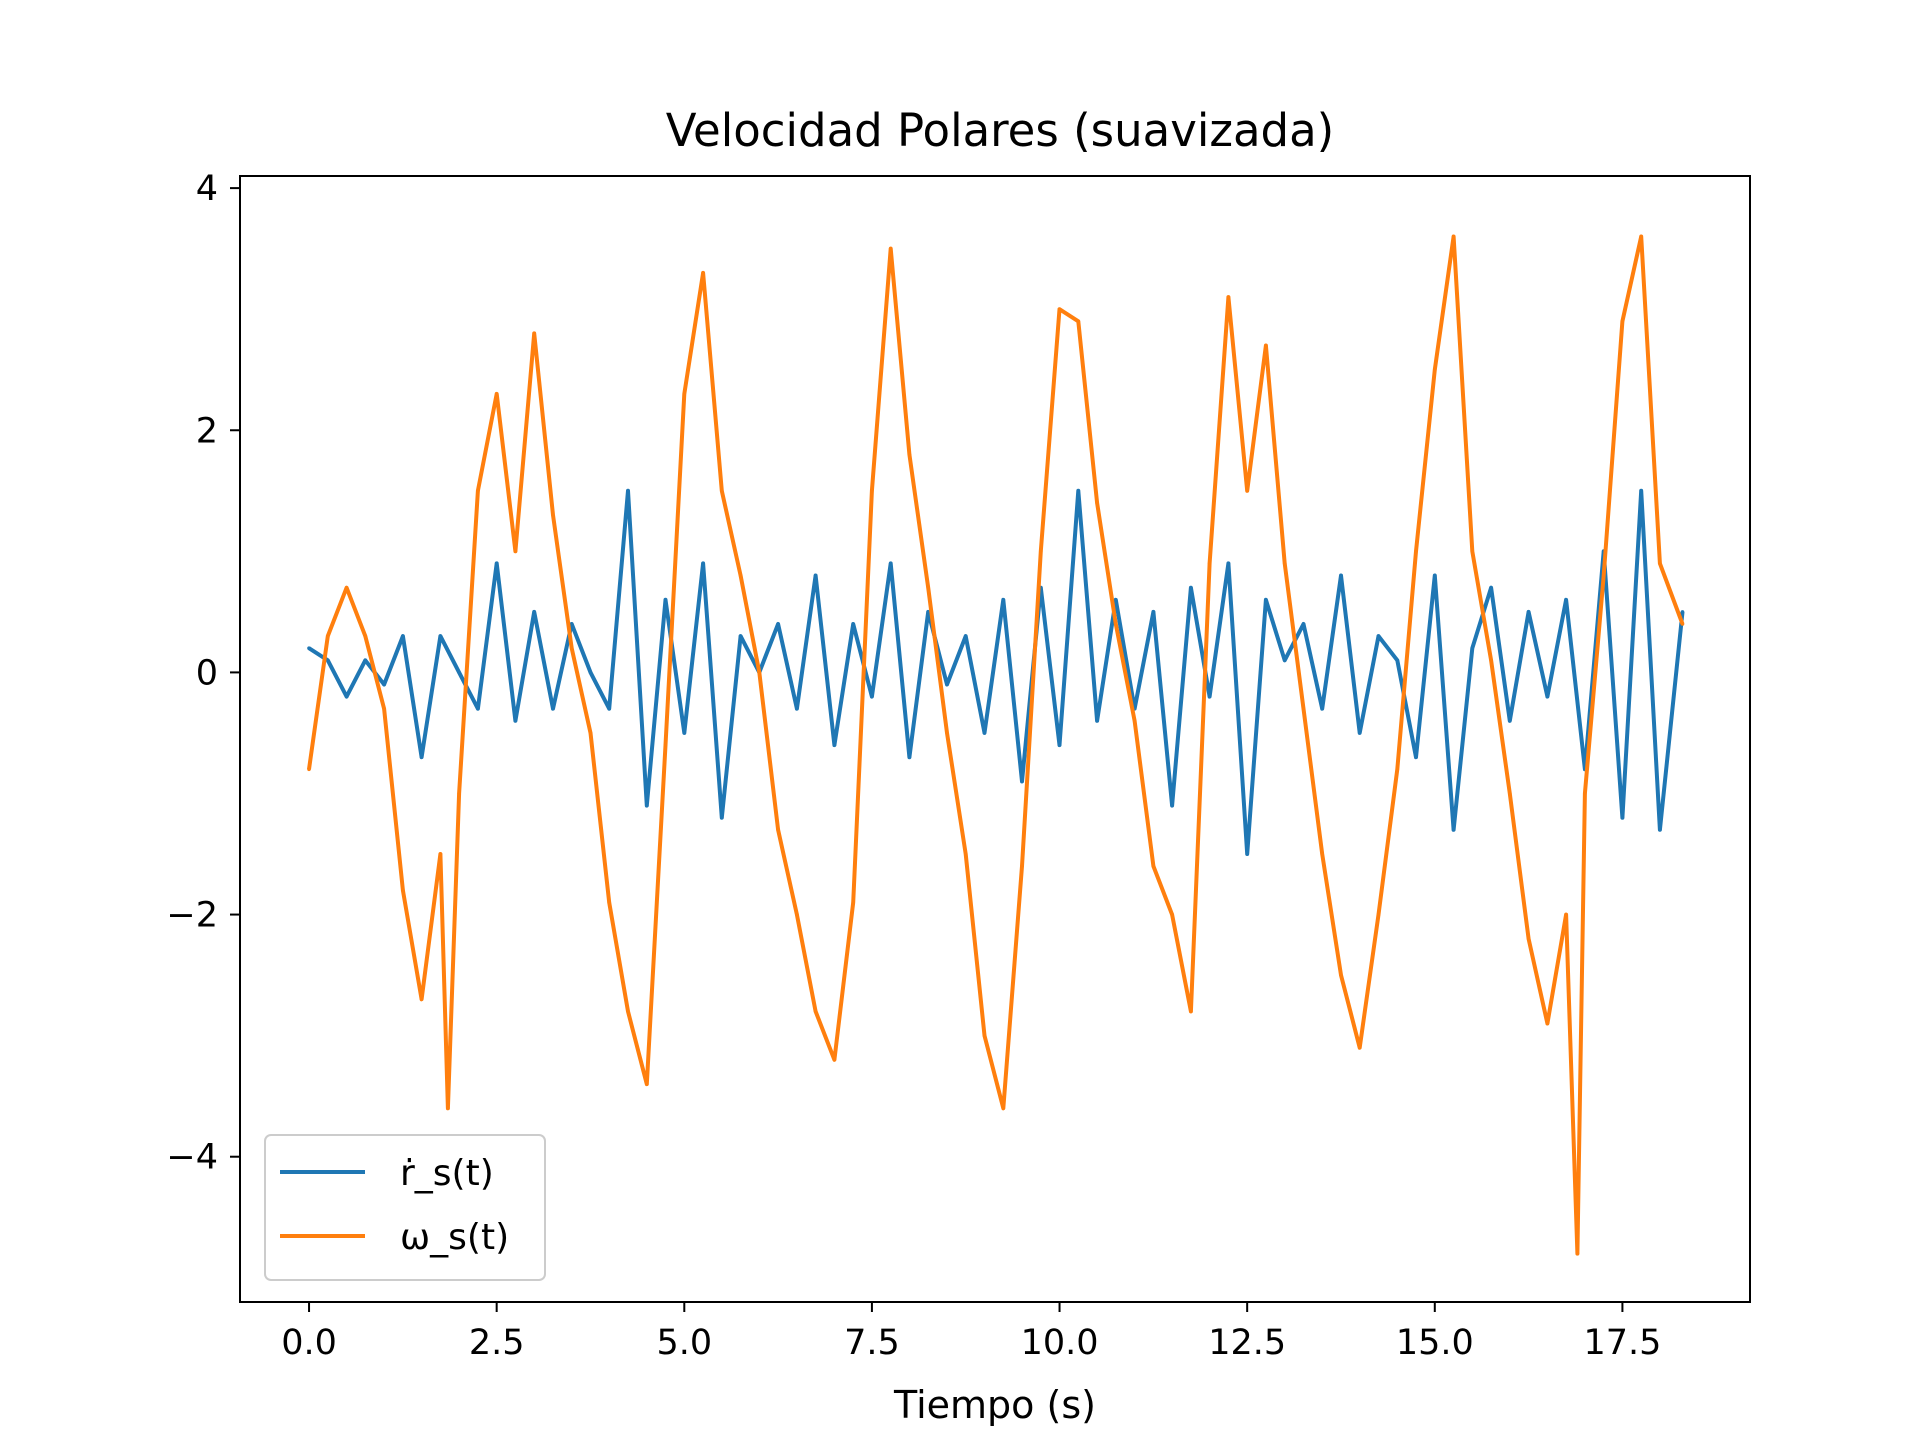 This screenshot has height=1440, width=1920. Describe the element at coordinates (309, 1343) in the screenshot. I see `x-tick-label: 0.0` at that location.